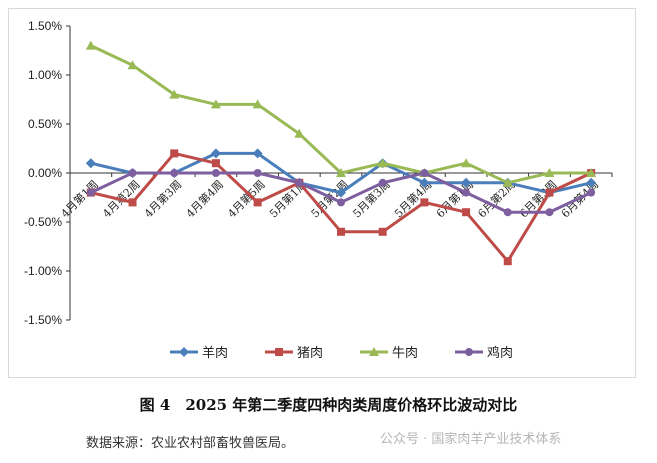 The width and height of the screenshot is (657, 463). I want to click on figure-caption: 图 4 2025 年第二季度四种肉类周度价格环比波动对比, so click(328, 405).